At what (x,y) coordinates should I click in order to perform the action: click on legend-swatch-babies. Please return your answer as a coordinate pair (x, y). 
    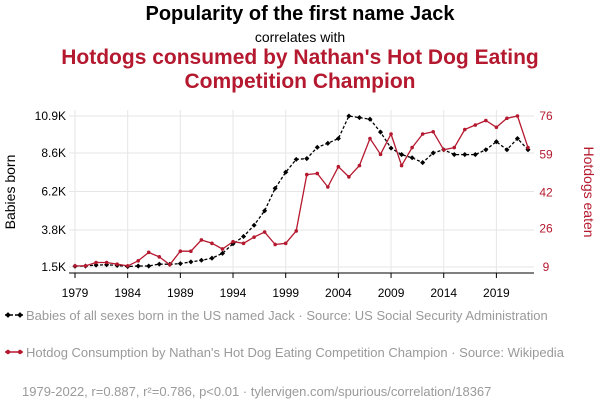
    Looking at the image, I should click on (14, 315).